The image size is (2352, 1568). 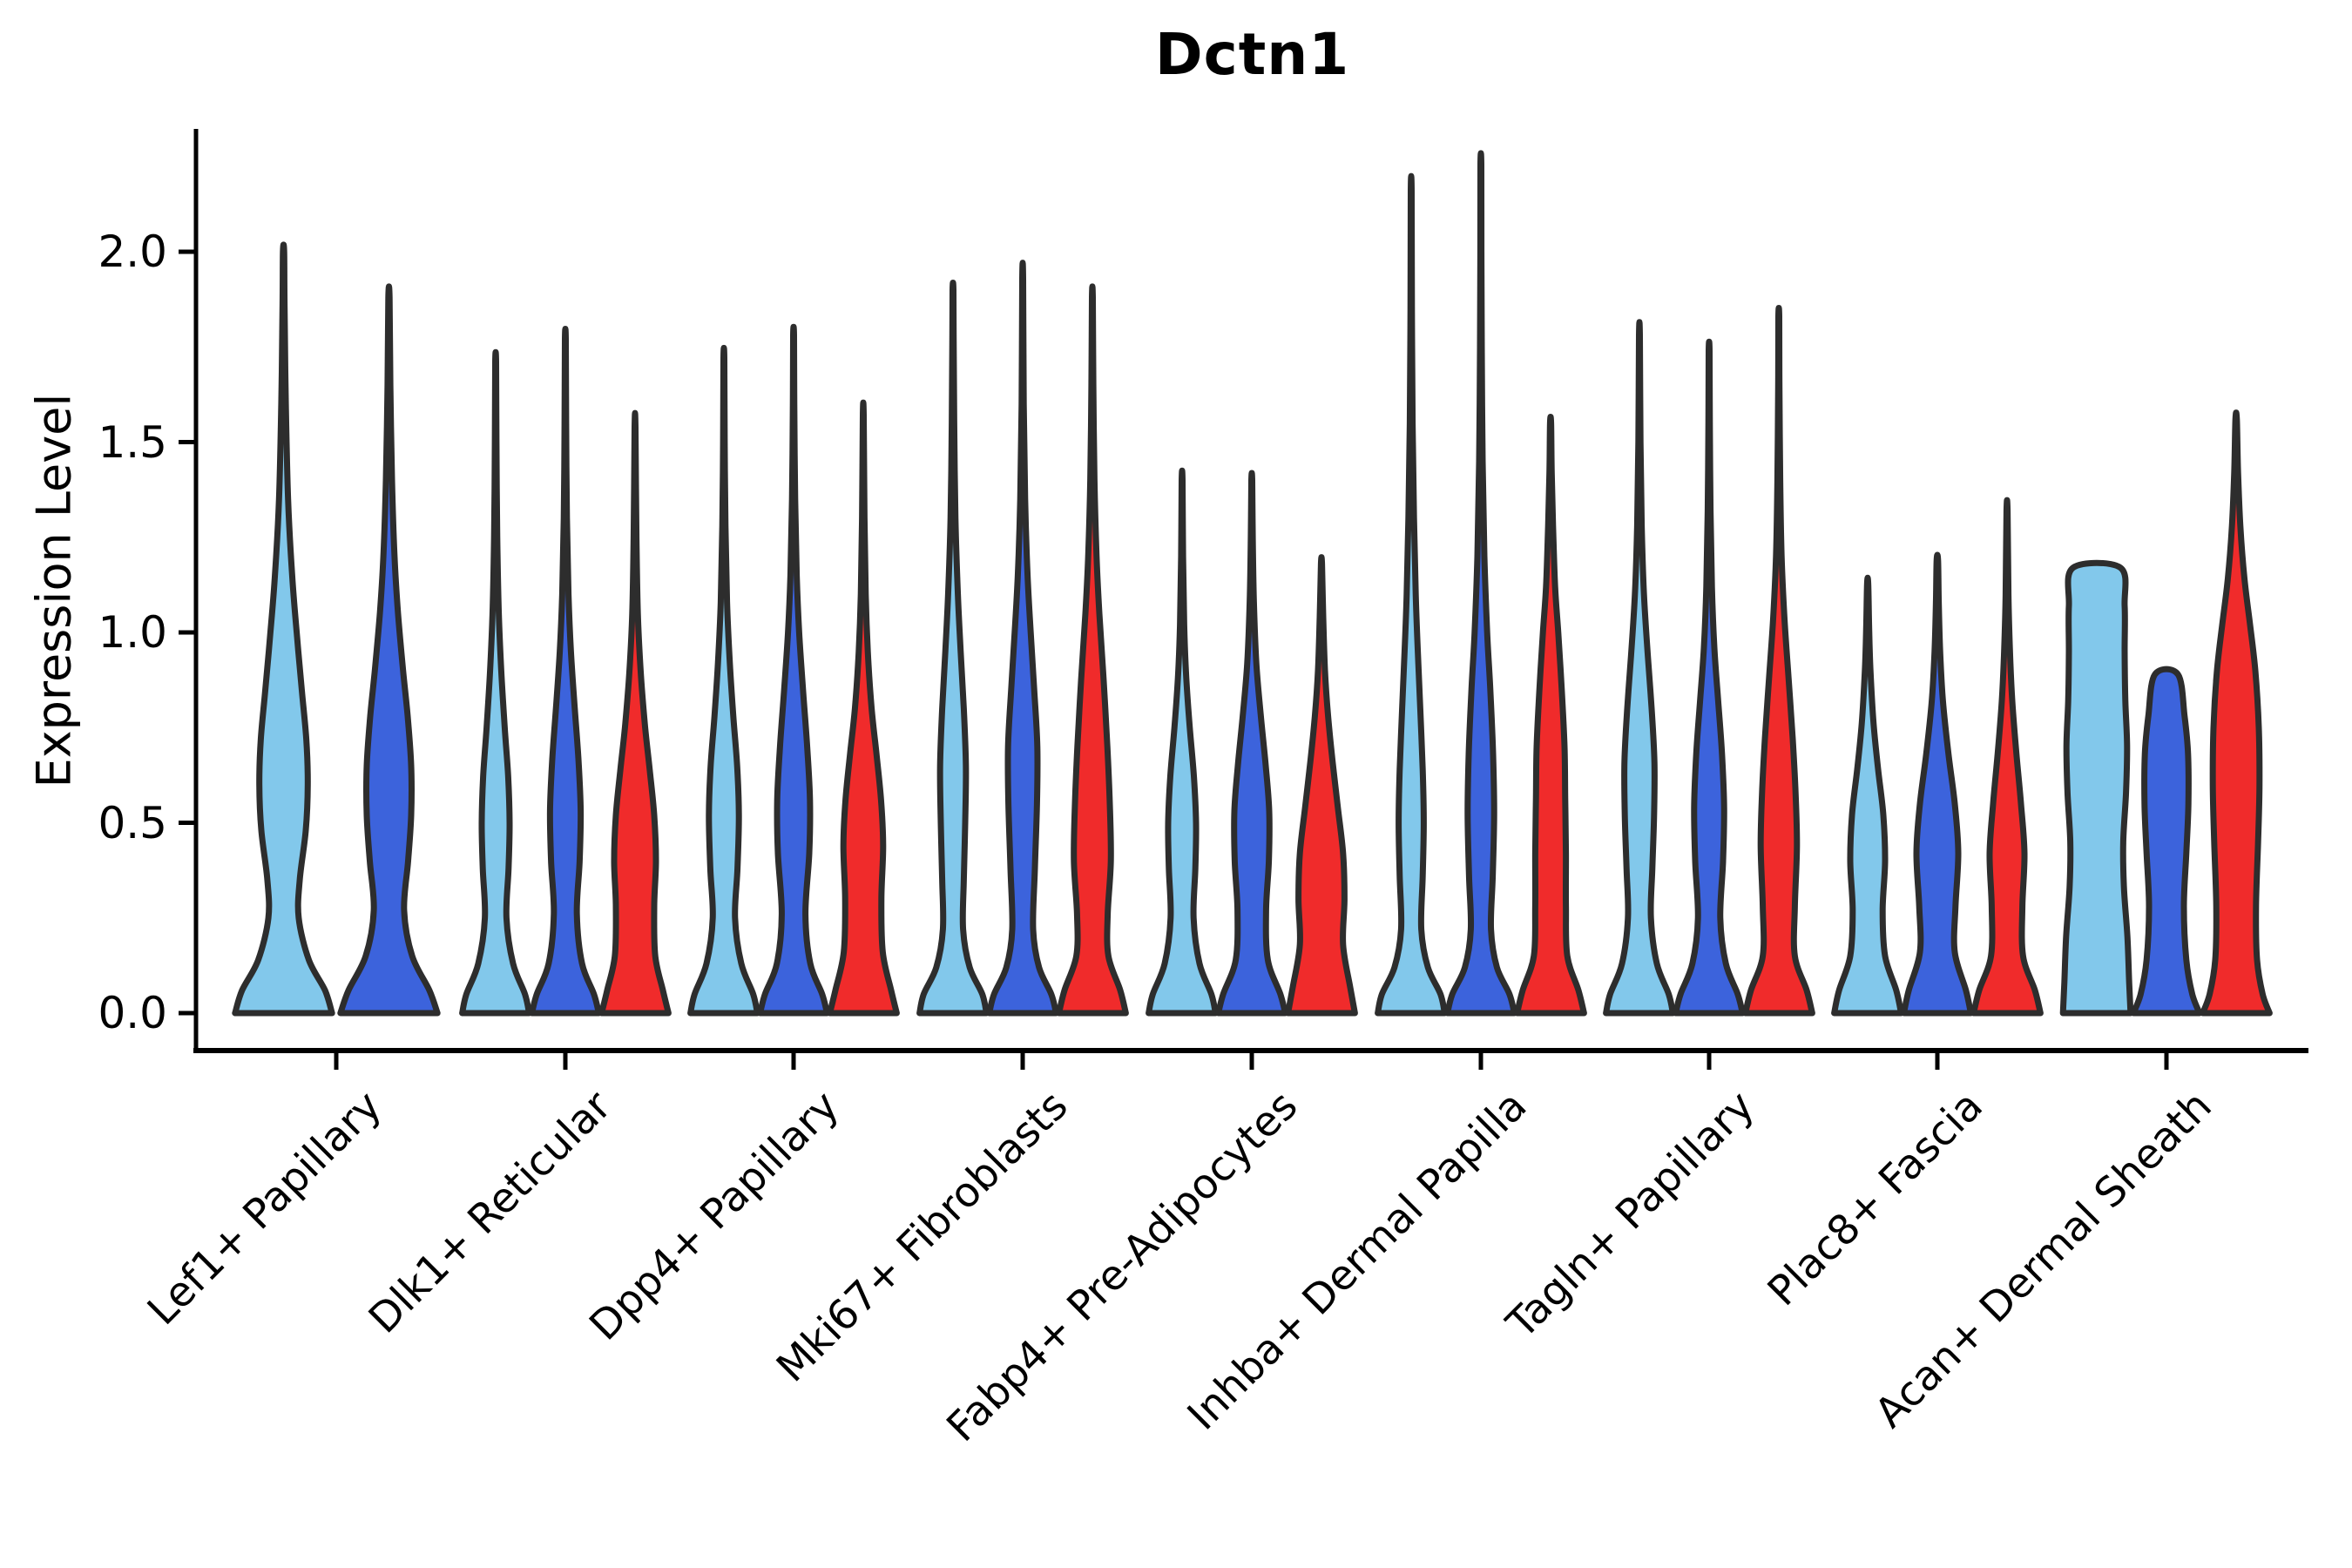 I want to click on violin-plac8-fascia-red, so click(x=2007, y=757).